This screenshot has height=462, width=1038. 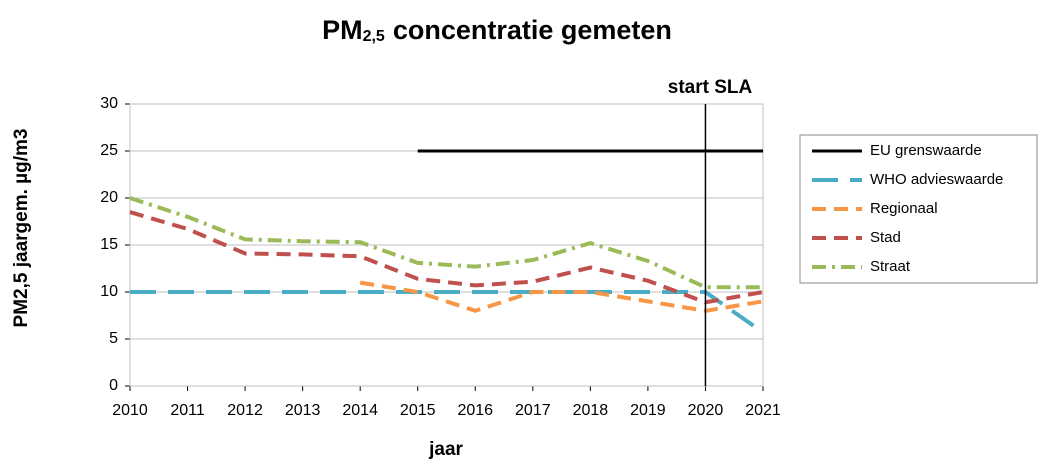 I want to click on legend-label: Stad, so click(x=885, y=237).